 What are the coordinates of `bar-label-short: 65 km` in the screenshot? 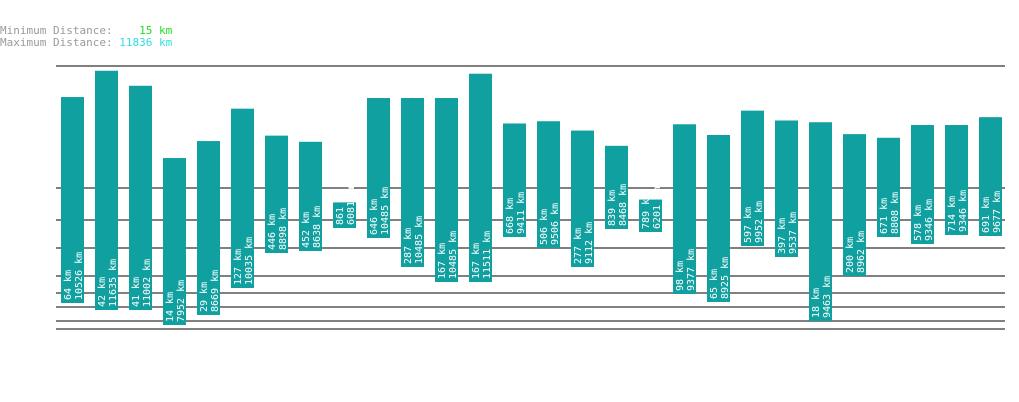 It's located at (714, 284).